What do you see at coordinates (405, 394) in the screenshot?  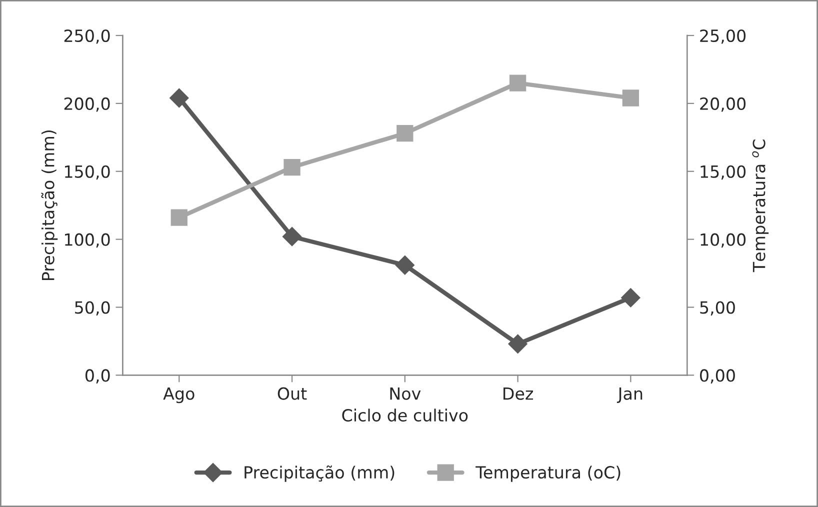 I see `x-tick-label: Nov` at bounding box center [405, 394].